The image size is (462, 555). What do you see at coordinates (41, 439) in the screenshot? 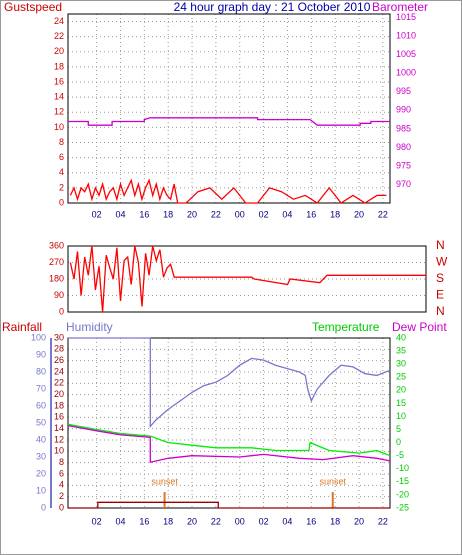
I see `humidity-tick-label: 40` at bounding box center [41, 439].